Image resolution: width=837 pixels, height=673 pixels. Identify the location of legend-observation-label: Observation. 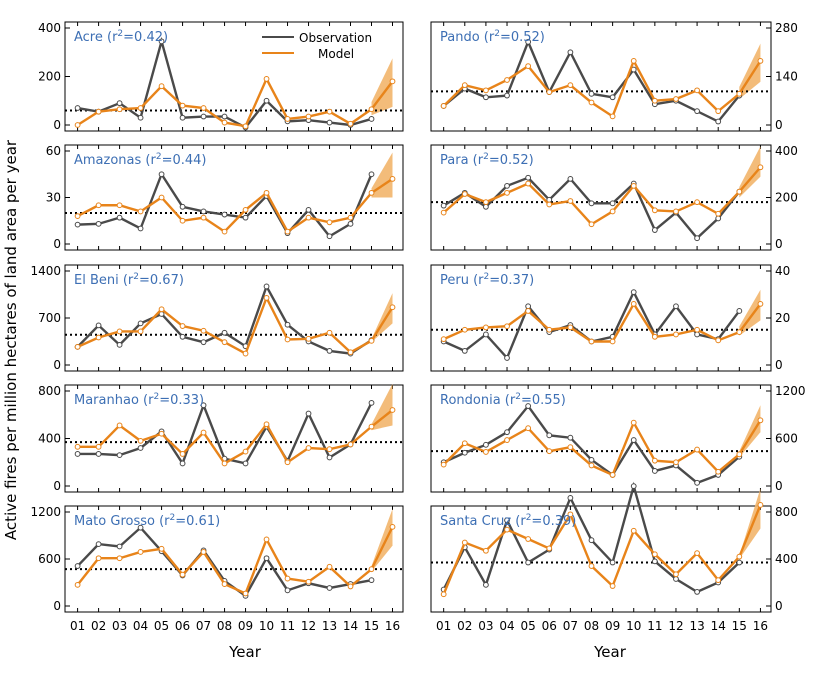
(335, 38).